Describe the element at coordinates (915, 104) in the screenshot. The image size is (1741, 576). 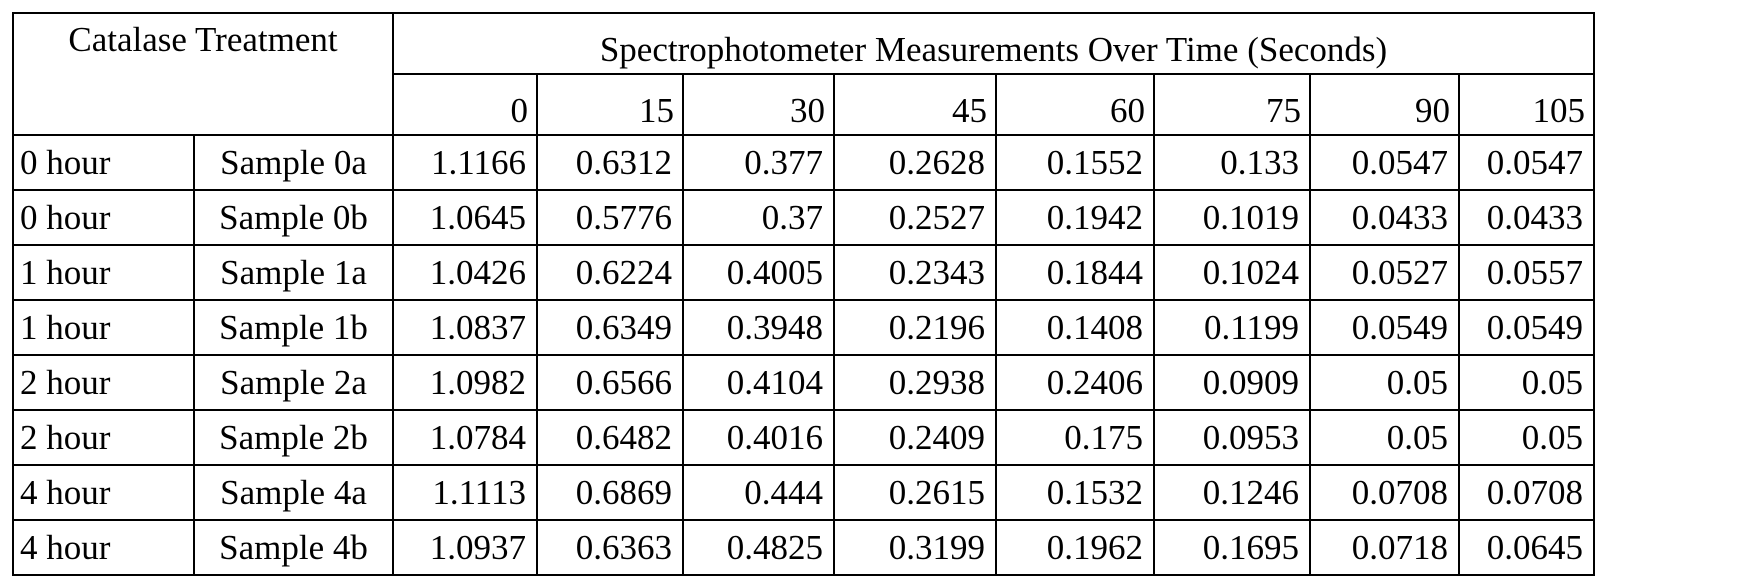
I see `time-header: 45` at that location.